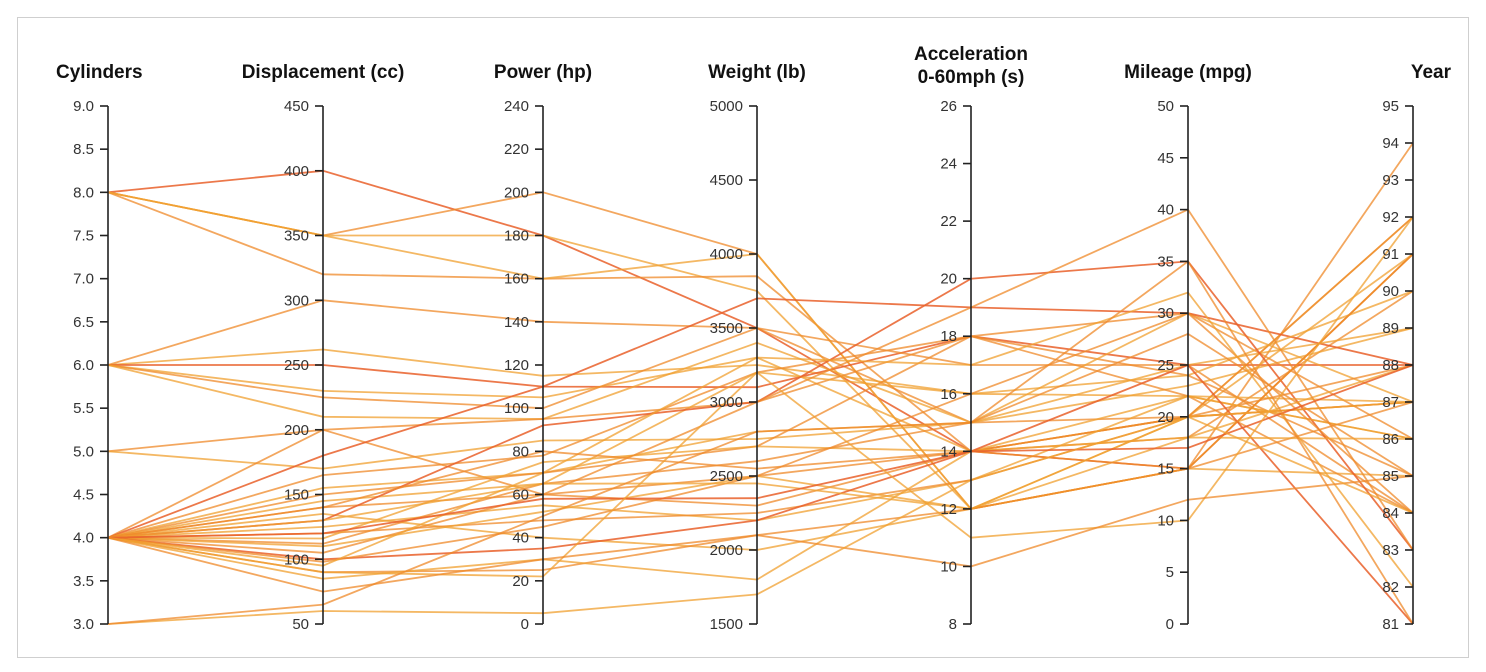  I want to click on tick-label: 5, so click(1170, 572).